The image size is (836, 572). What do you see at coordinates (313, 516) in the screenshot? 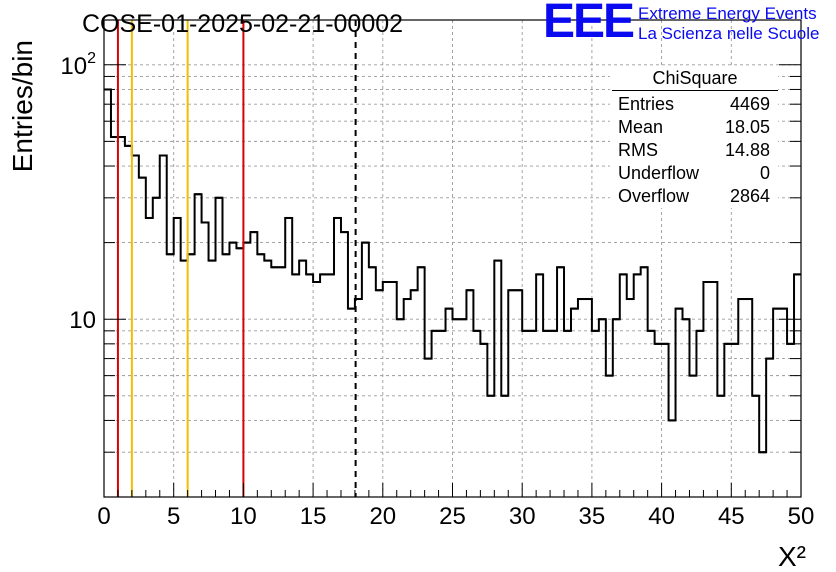
I see `x-tick-label: 15` at bounding box center [313, 516].